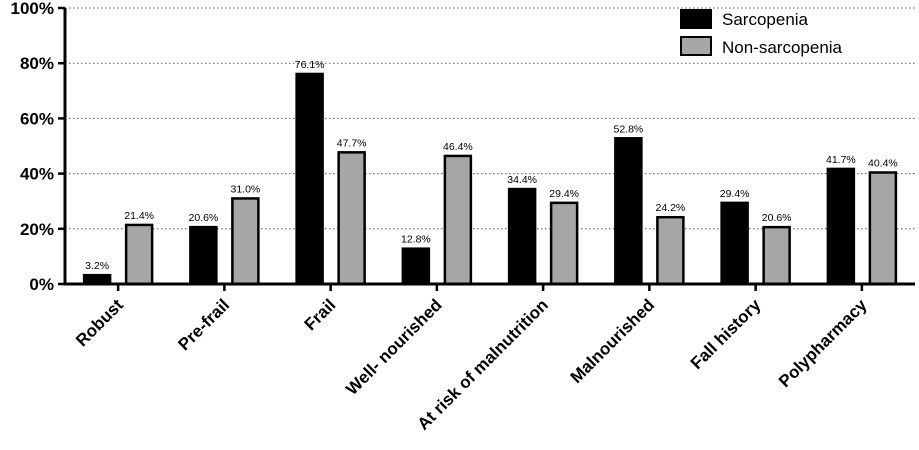  What do you see at coordinates (37, 229) in the screenshot?
I see `y-tick-label: 20%` at bounding box center [37, 229].